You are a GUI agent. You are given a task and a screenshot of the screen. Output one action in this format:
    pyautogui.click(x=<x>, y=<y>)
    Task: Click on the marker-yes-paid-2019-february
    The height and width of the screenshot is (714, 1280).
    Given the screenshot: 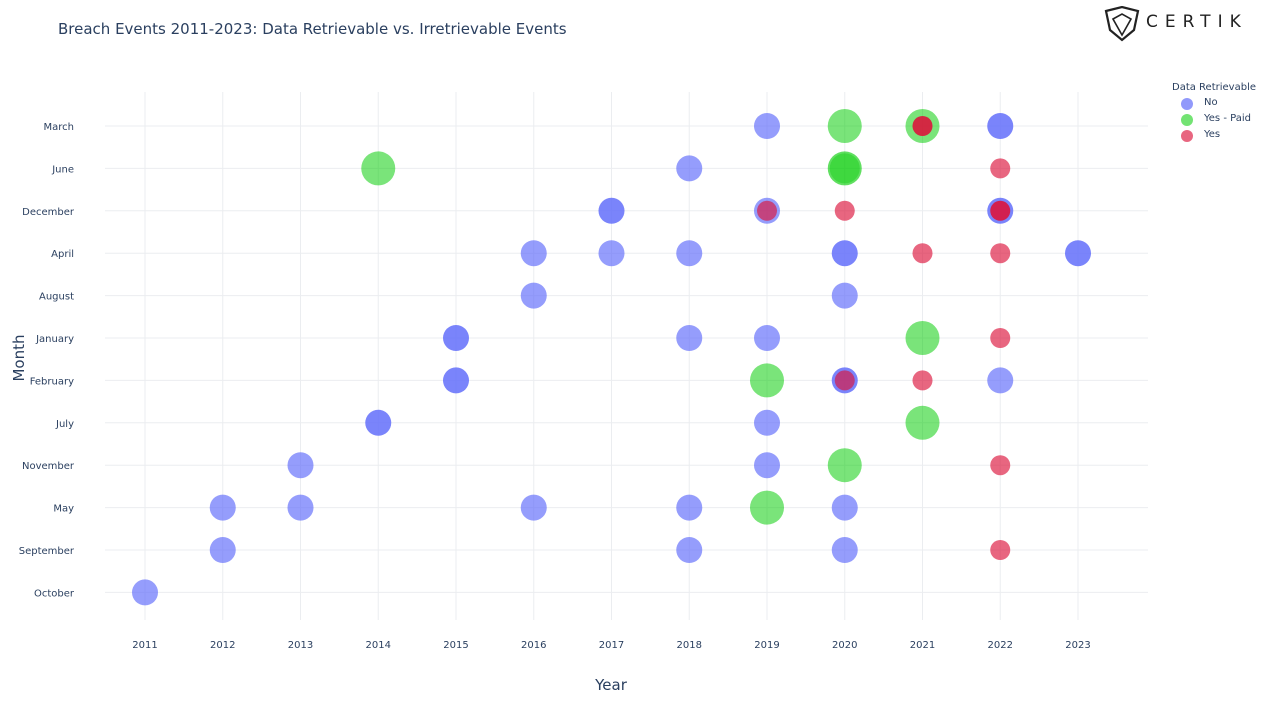 What is the action you would take?
    pyautogui.click(x=767, y=380)
    